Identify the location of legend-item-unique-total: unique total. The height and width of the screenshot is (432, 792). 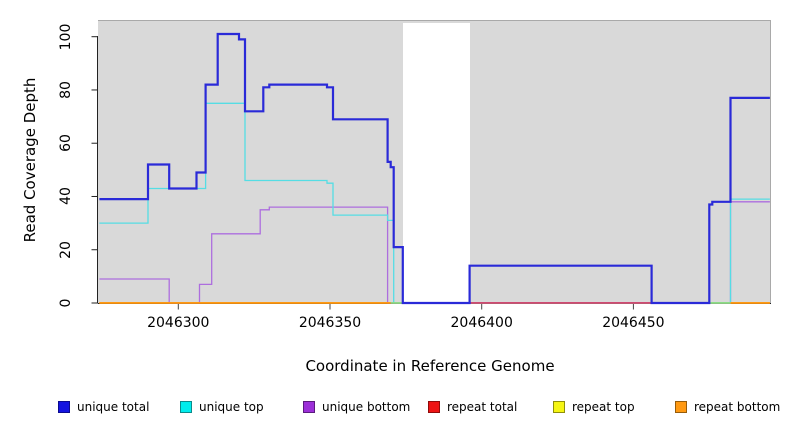
(103, 407).